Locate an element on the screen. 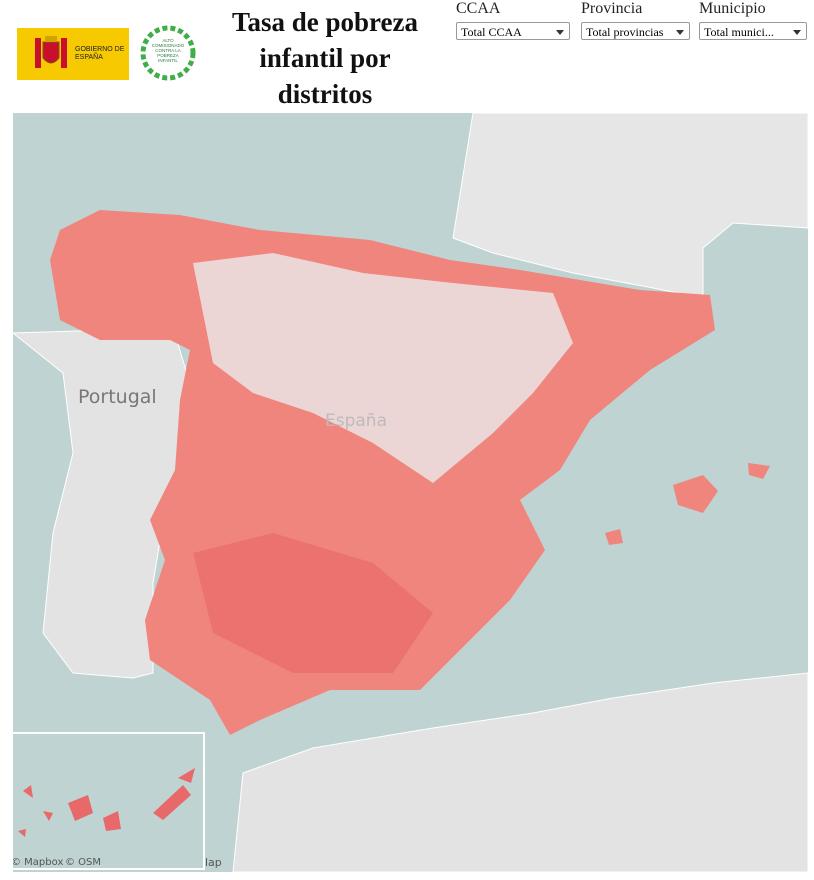 The width and height of the screenshot is (814, 880). low-data-area is located at coordinates (383, 368).